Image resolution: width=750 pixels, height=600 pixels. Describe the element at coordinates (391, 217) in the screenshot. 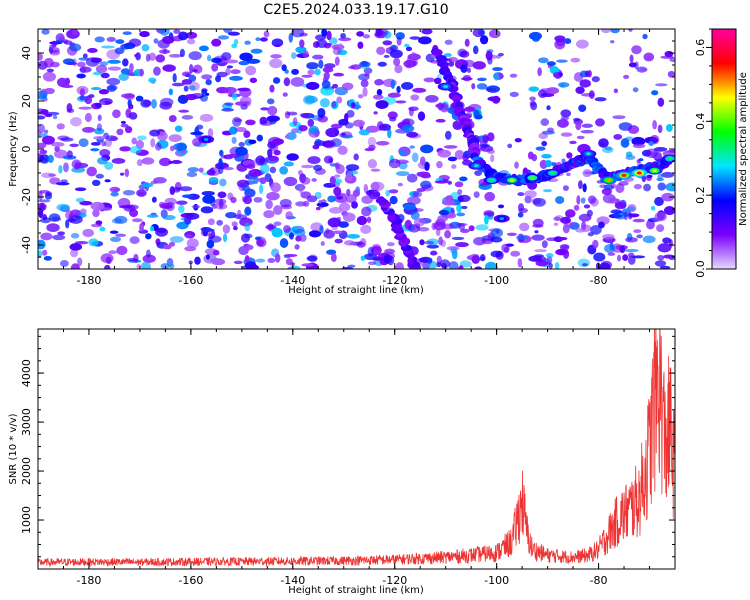

I see `heatmap-track-cell` at that location.